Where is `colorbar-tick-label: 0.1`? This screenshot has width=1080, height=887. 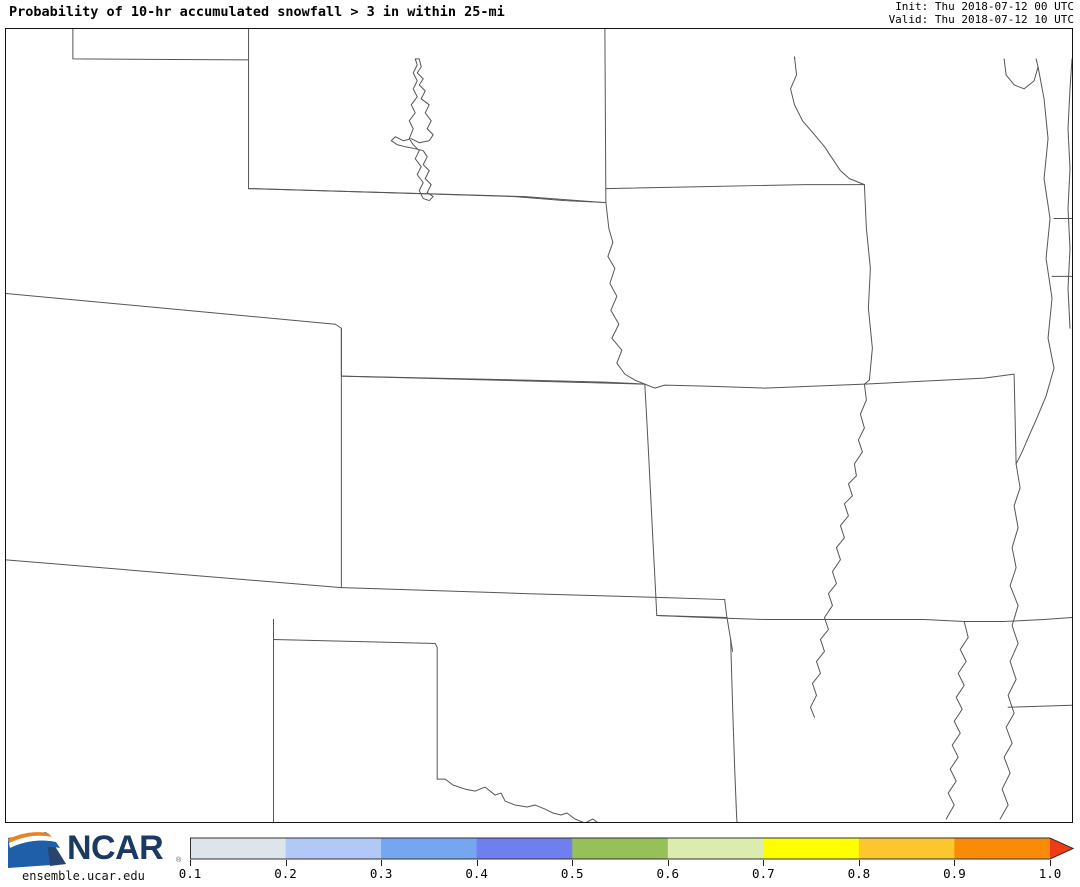 colorbar-tick-label: 0.1 is located at coordinates (190, 873).